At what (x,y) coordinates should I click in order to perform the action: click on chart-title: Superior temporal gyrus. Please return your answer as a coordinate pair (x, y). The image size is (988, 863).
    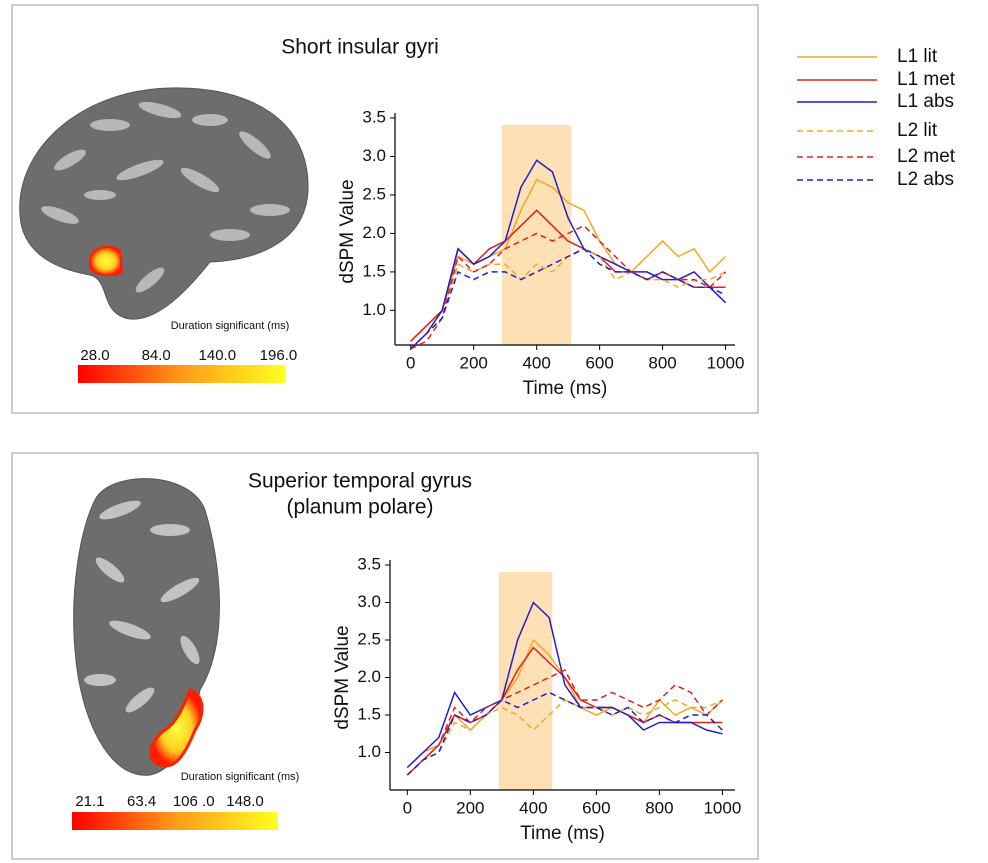
    Looking at the image, I should click on (360, 481).